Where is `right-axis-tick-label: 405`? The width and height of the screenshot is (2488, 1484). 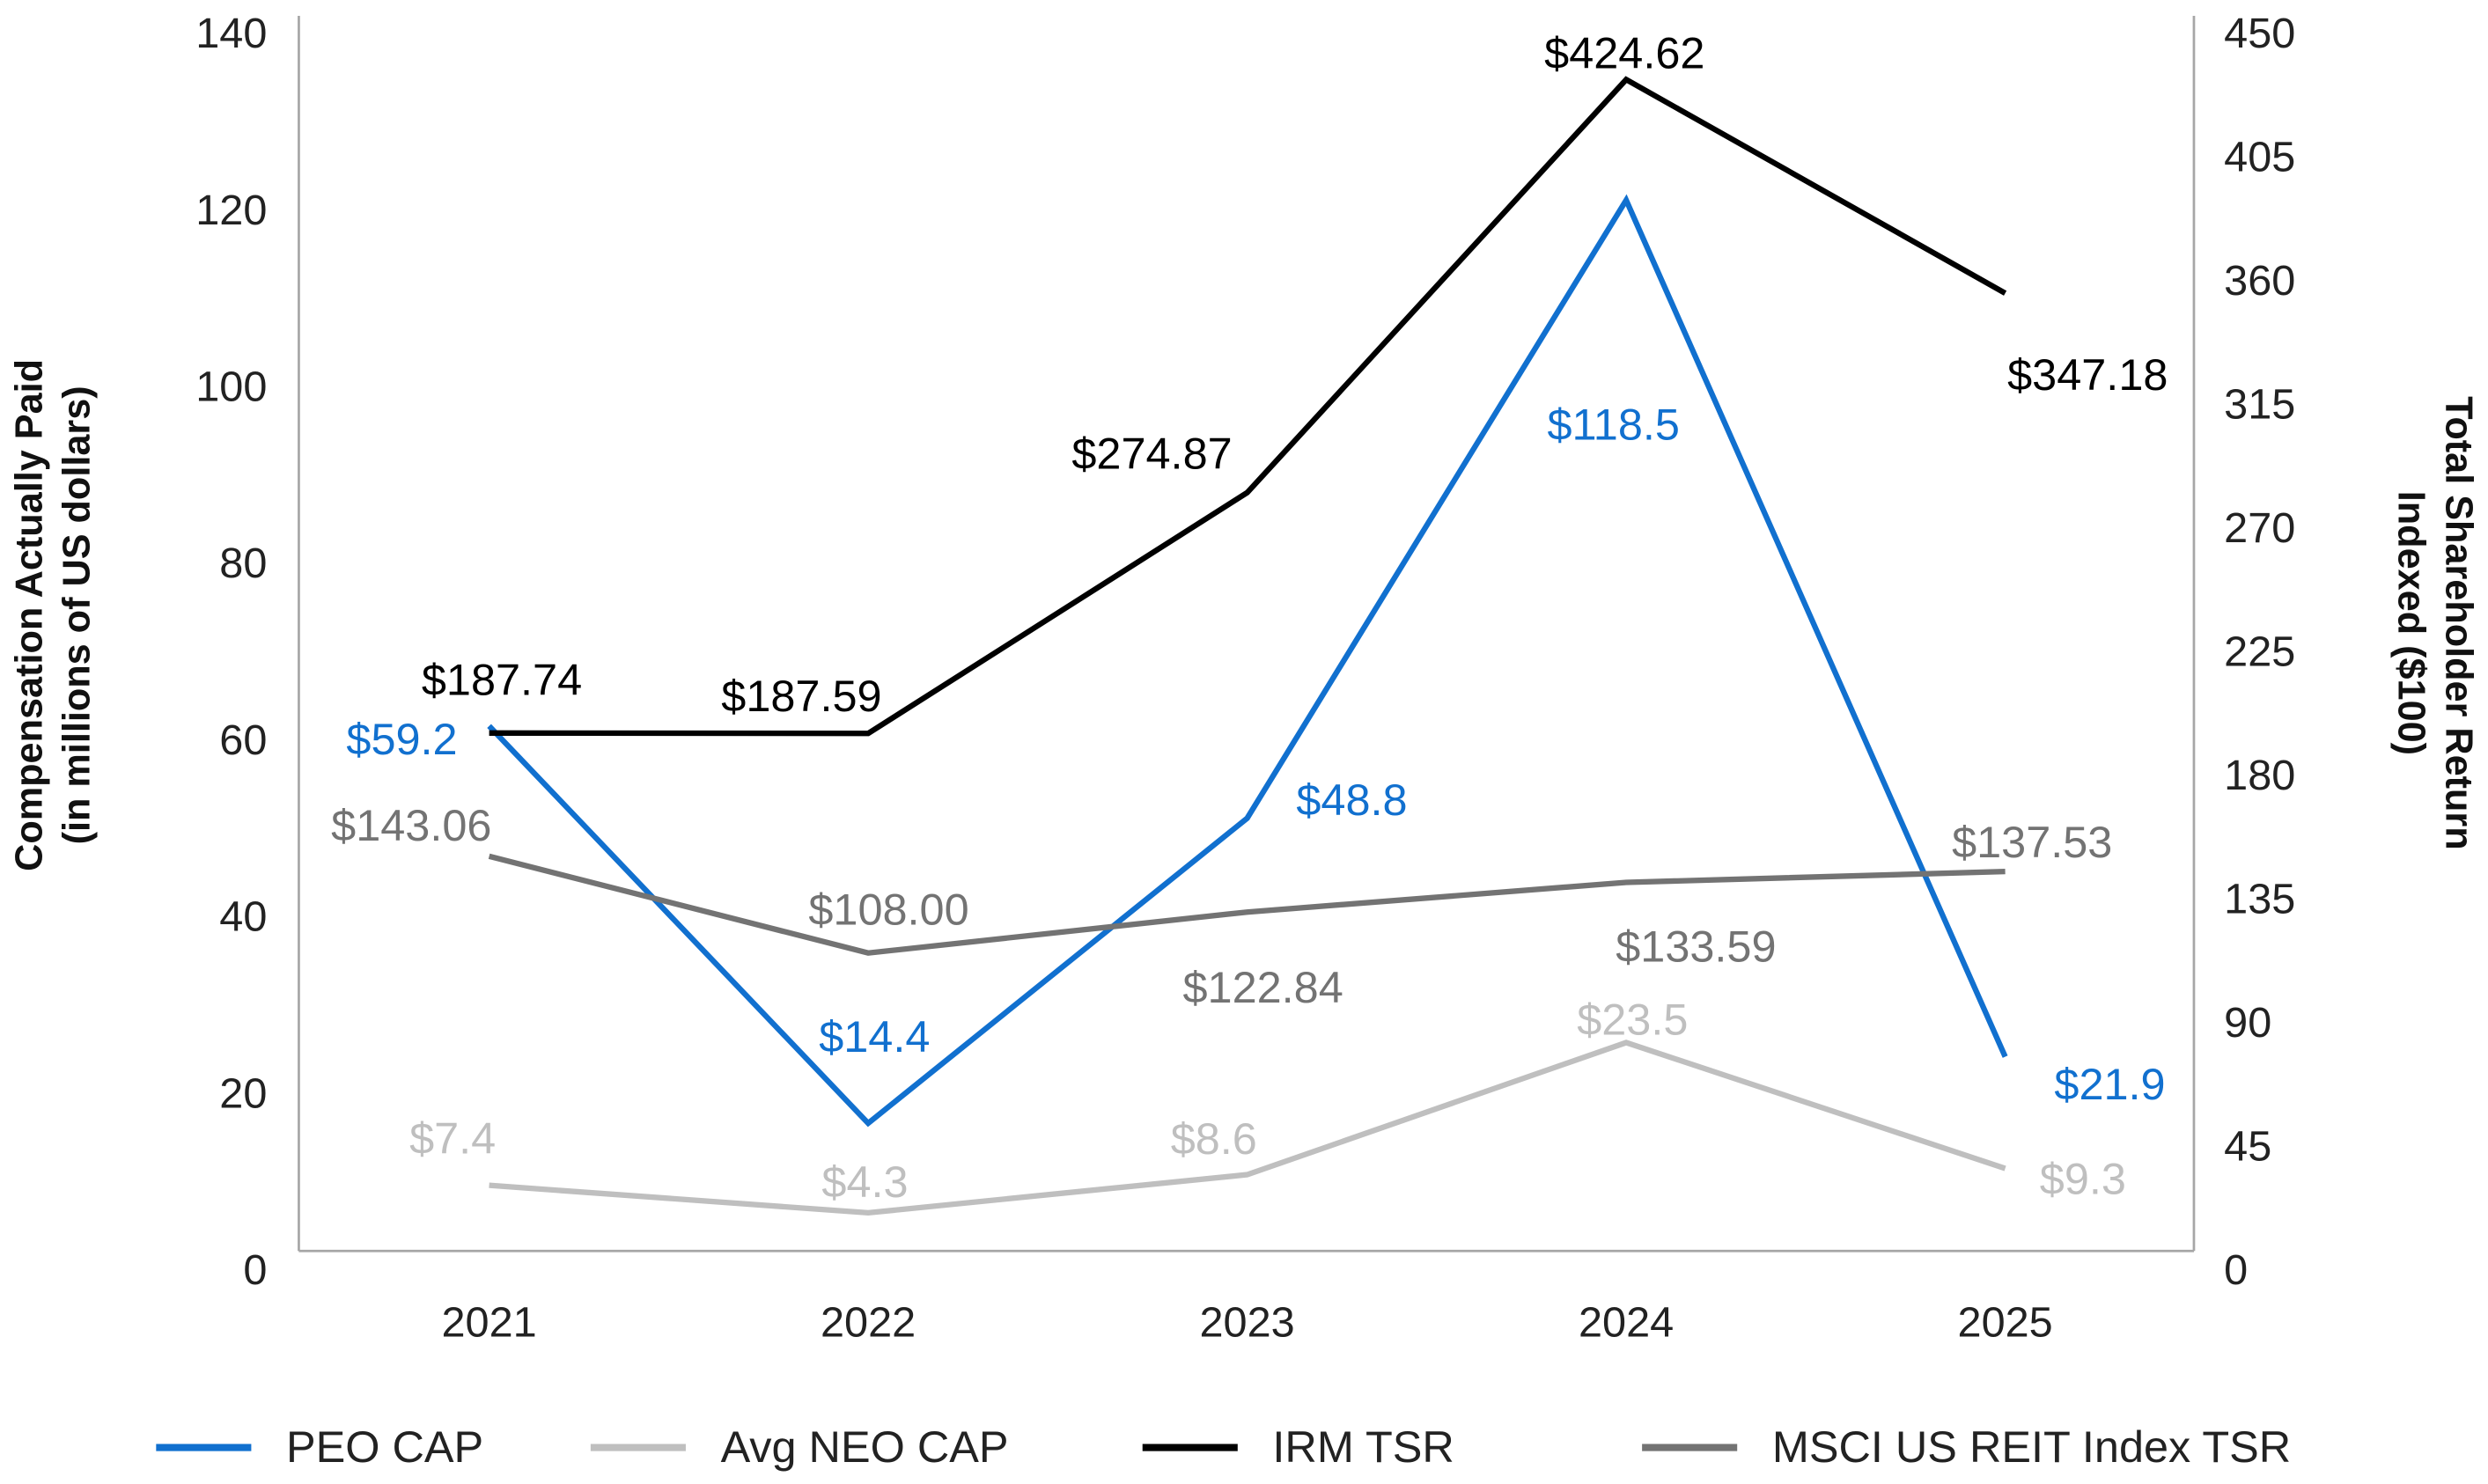 right-axis-tick-label: 405 is located at coordinates (2259, 158).